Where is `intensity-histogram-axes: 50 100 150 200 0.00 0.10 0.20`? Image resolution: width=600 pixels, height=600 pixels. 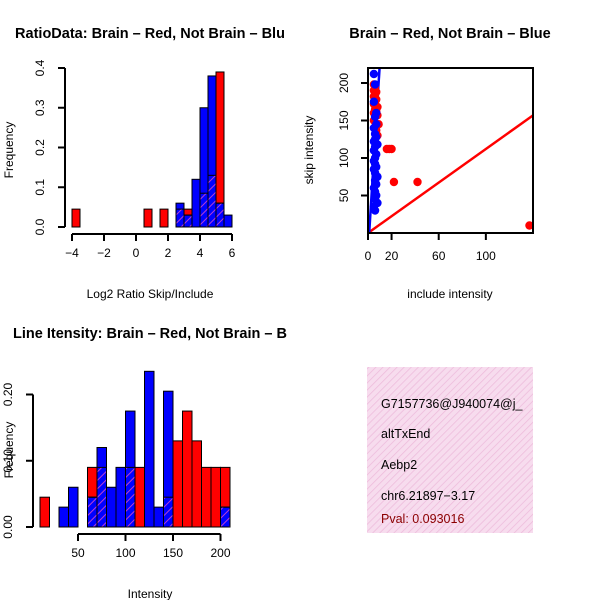 intensity-histogram-axes: 50 100 150 200 0.00 0.10 0.20 is located at coordinates (116, 471).